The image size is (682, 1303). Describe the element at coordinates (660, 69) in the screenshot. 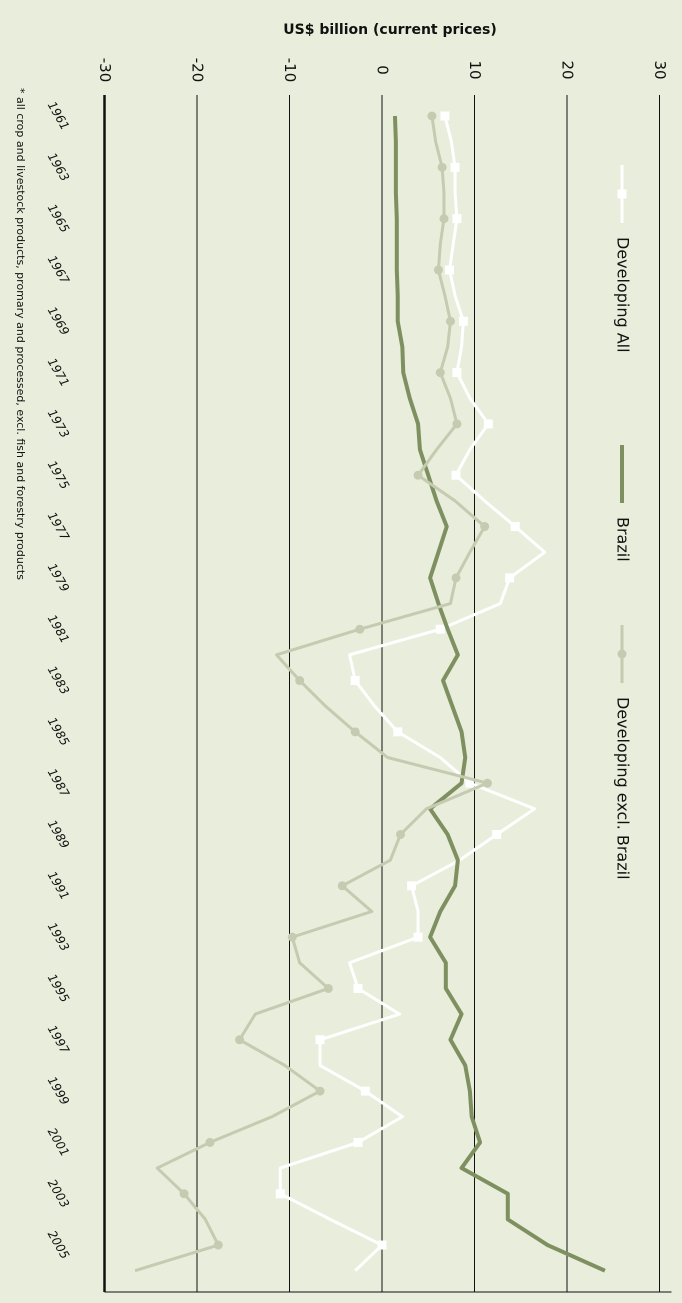

I see `value-tick-label: 30` at that location.